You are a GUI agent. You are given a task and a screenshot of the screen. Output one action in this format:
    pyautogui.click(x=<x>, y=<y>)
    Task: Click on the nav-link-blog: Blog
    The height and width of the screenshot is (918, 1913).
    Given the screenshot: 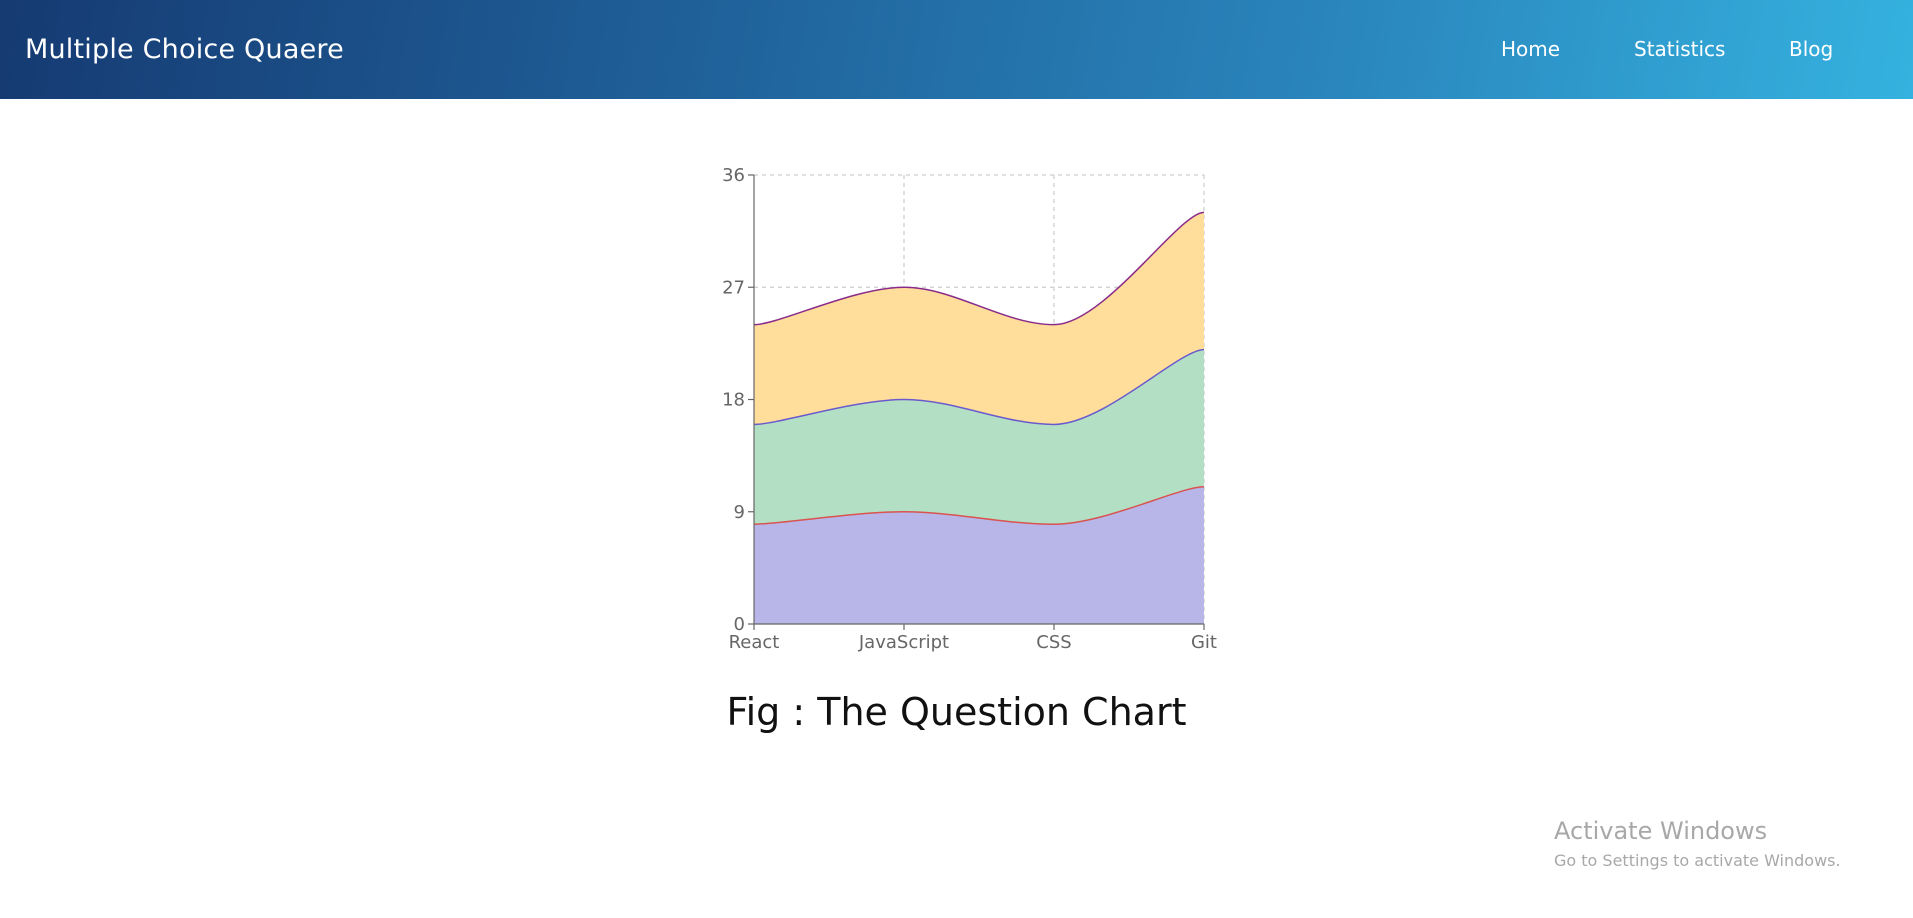 What is the action you would take?
    pyautogui.click(x=1811, y=49)
    